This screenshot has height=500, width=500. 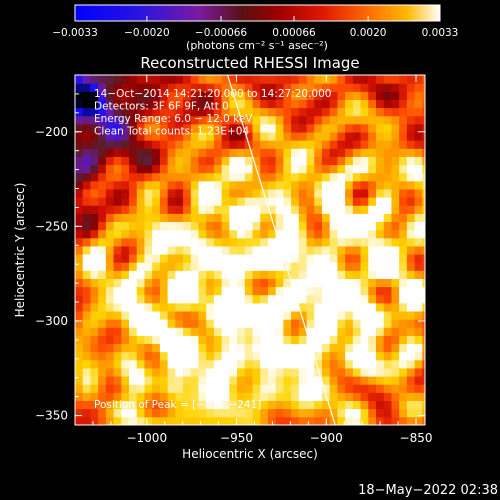 I want to click on annotation-line: 14−Oct−2014 14:21:20.000 to 14:27:20.000, so click(x=212, y=94).